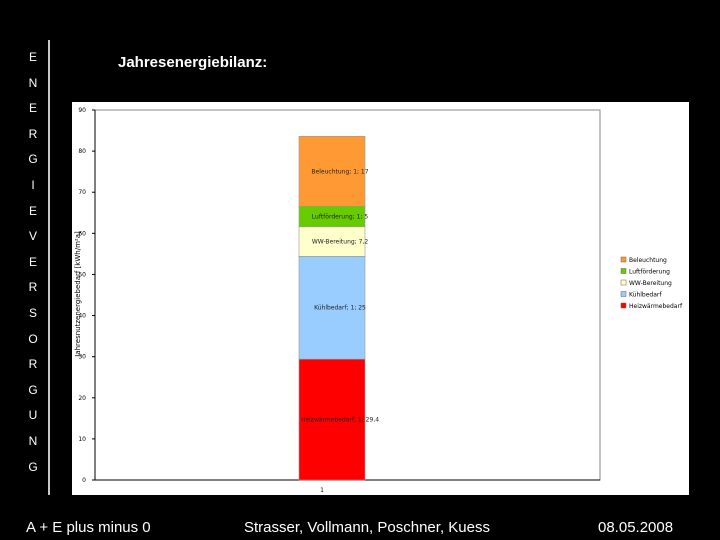  What do you see at coordinates (82, 316) in the screenshot?
I see `y-tick-label: 40` at bounding box center [82, 316].